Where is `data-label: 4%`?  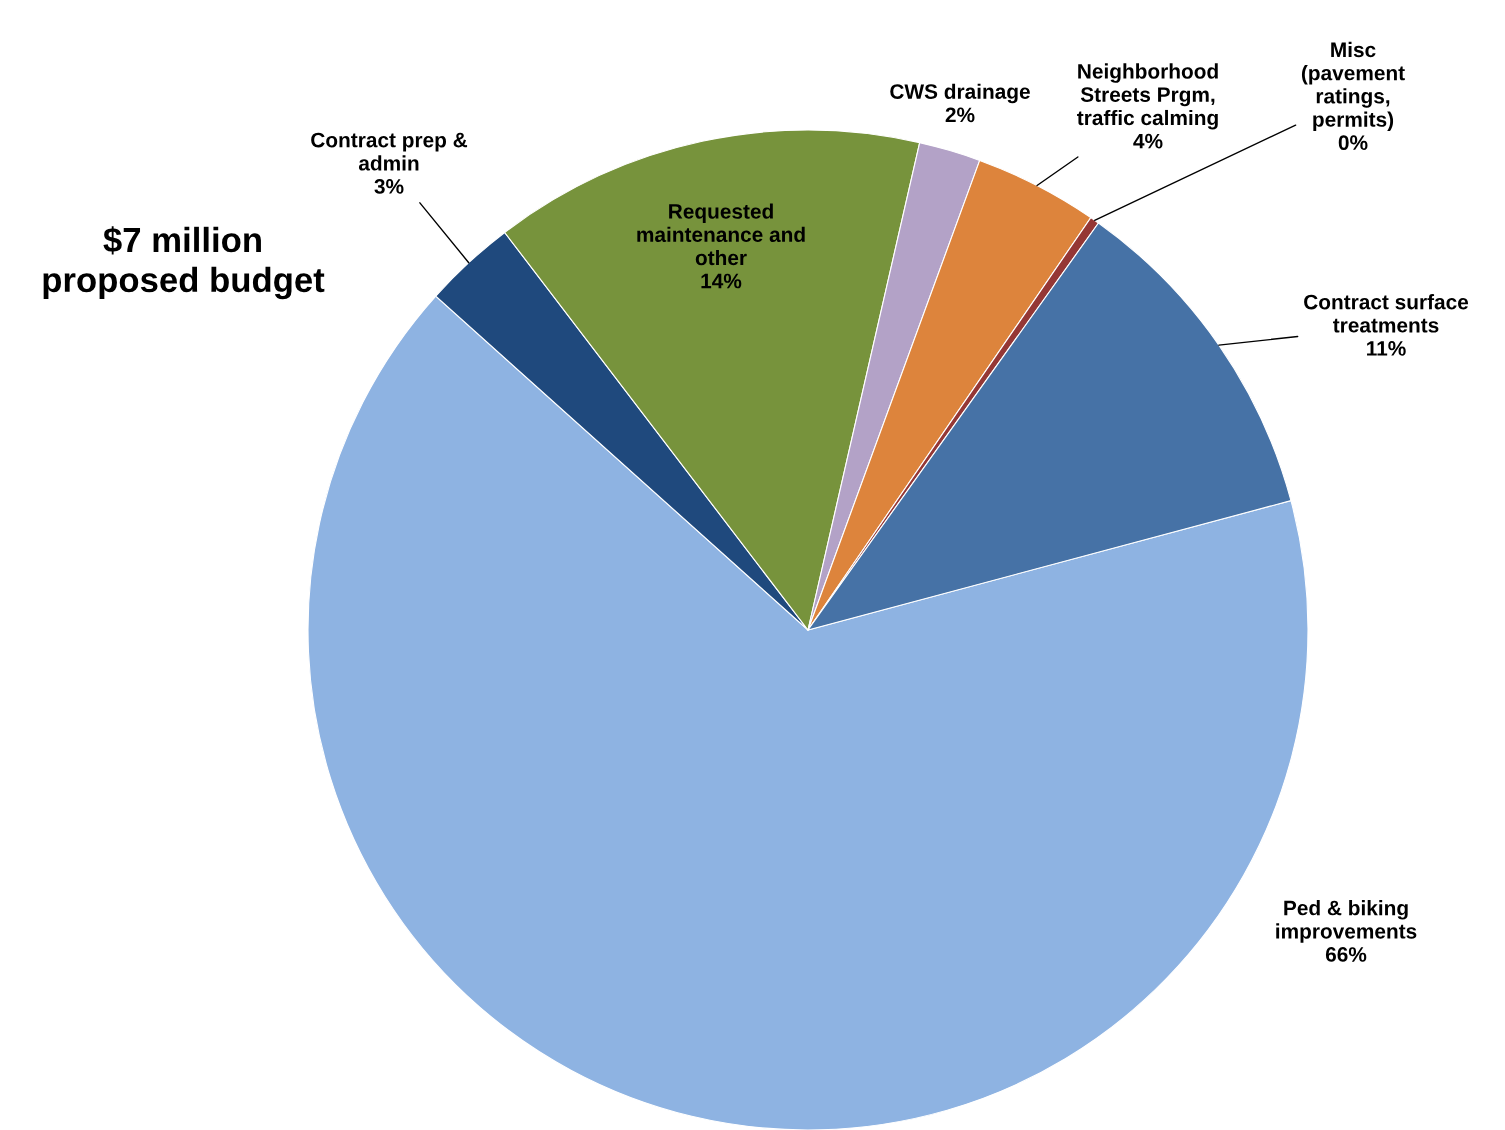
data-label: 4% is located at coordinates (1148, 141).